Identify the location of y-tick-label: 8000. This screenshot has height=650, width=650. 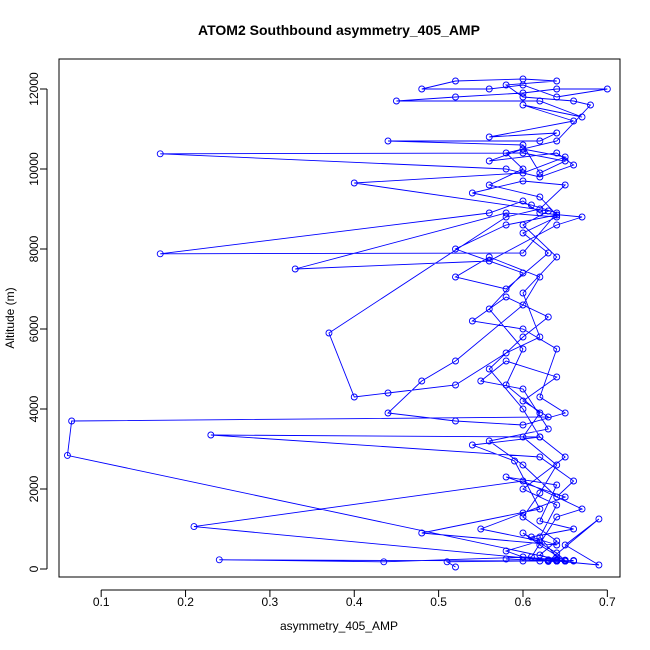
(34, 248).